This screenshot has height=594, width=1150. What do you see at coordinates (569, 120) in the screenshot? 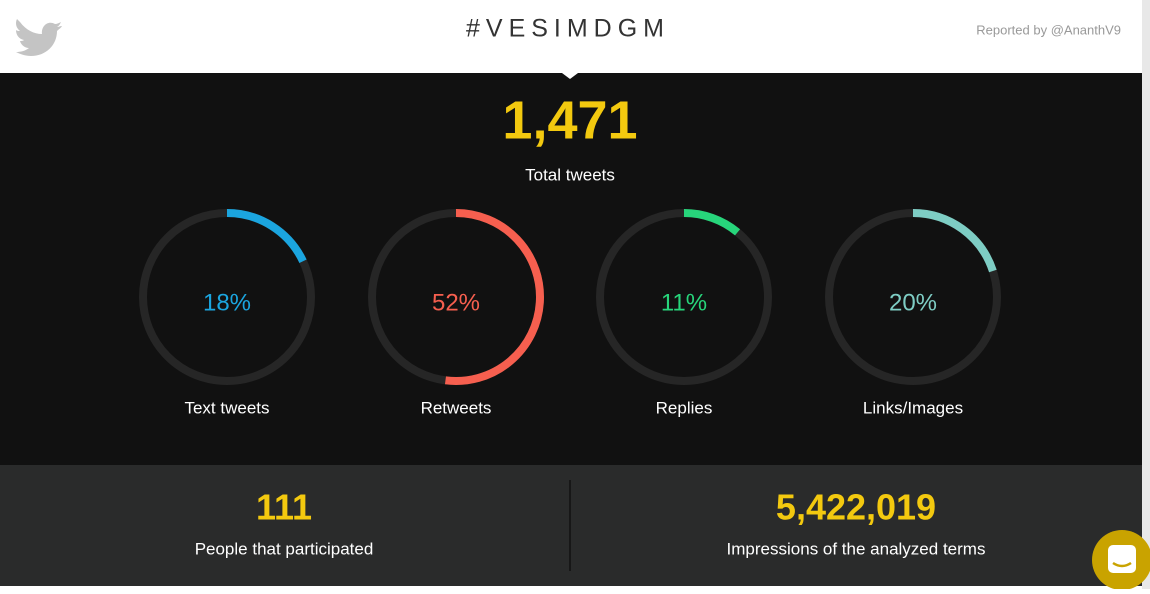
I see `total-value: 1,471` at bounding box center [569, 120].